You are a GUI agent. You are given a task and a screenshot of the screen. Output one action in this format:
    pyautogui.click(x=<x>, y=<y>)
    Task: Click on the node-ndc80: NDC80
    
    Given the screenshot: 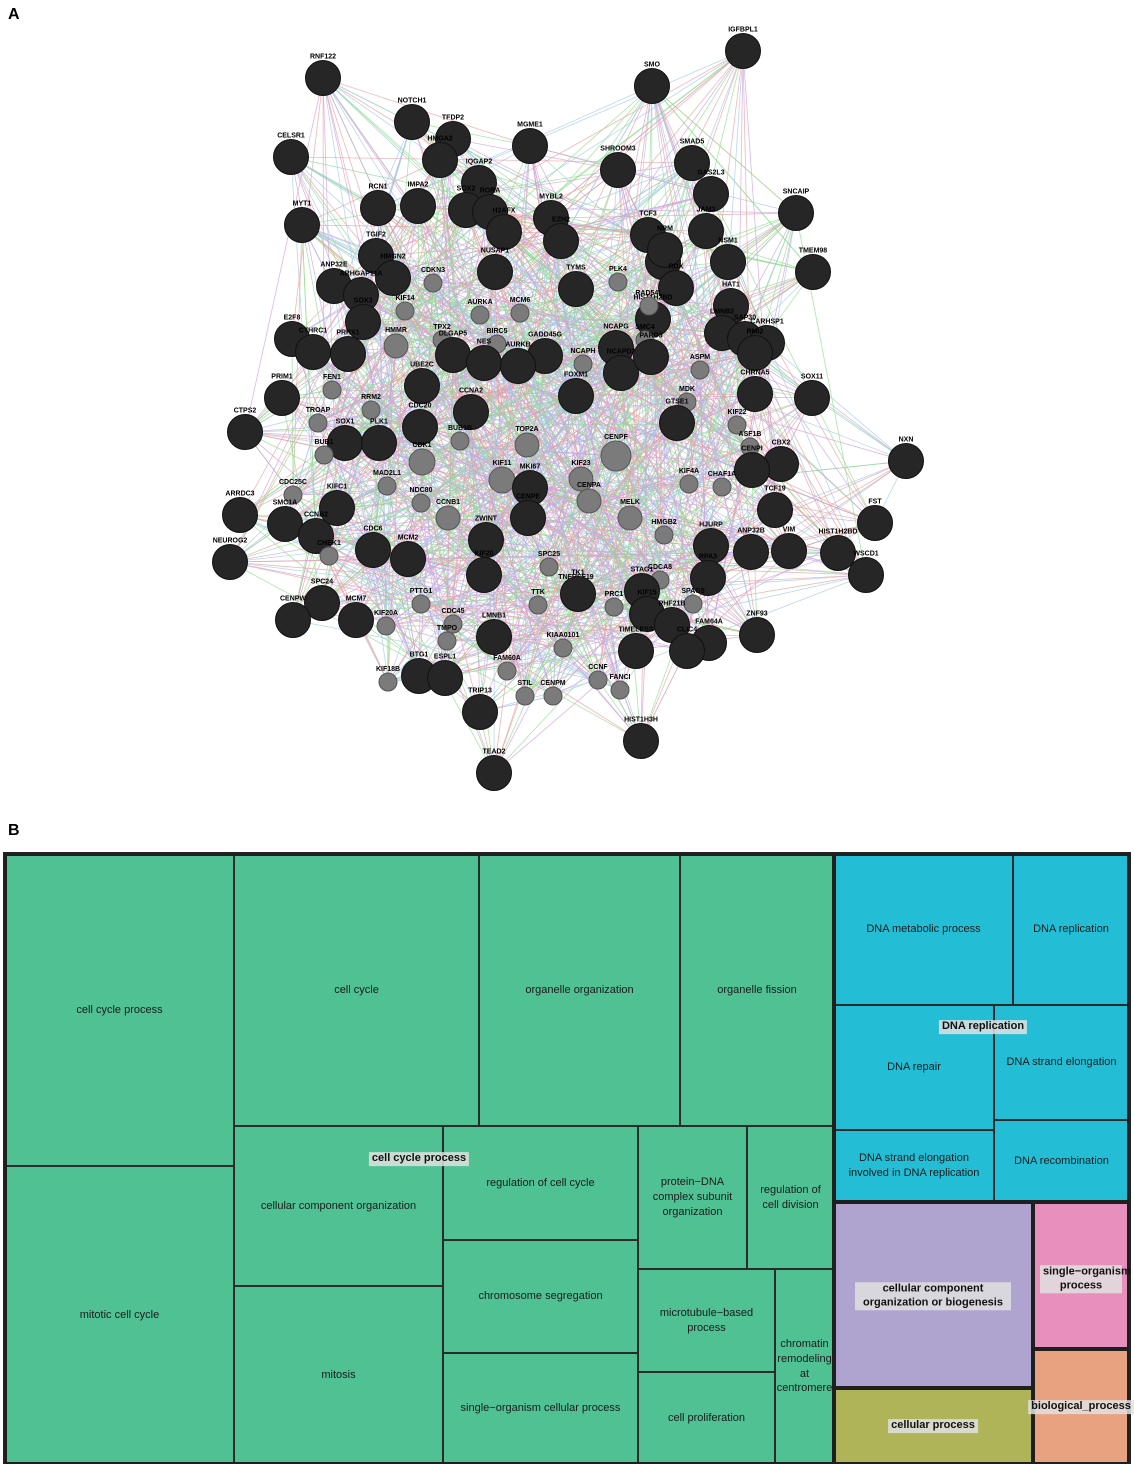 What is the action you would take?
    pyautogui.click(x=421, y=500)
    